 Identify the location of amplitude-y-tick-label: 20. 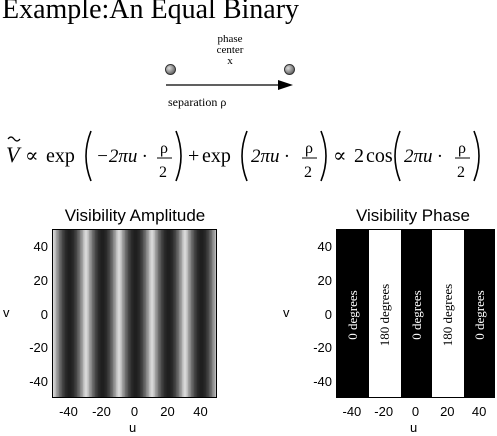
(34, 280).